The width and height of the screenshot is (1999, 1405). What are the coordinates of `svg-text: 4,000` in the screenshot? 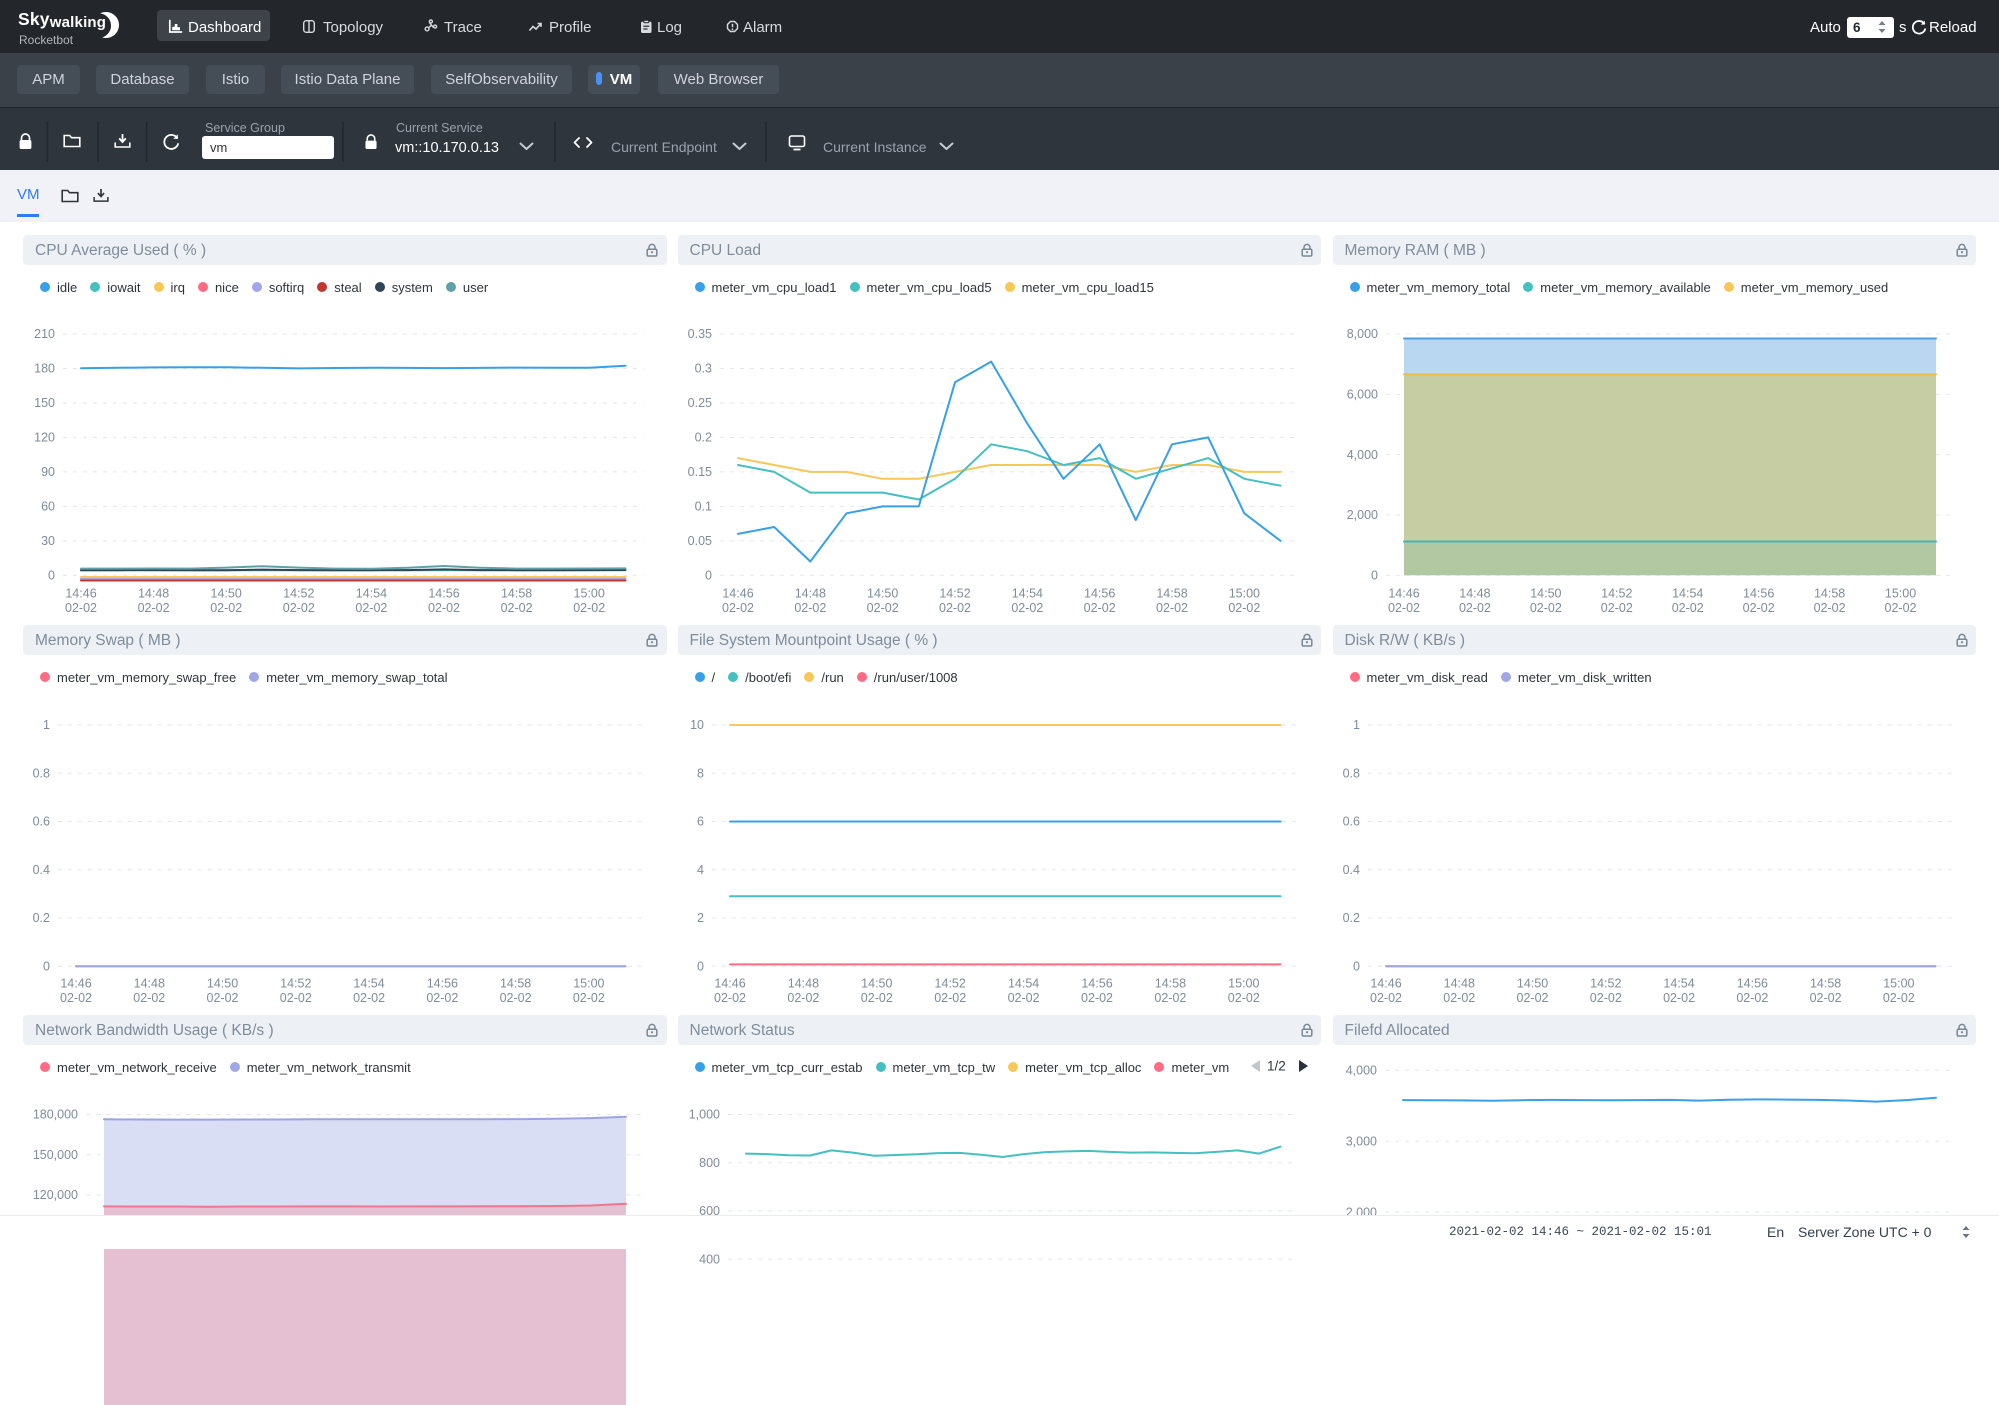 It's located at (1360, 1071).